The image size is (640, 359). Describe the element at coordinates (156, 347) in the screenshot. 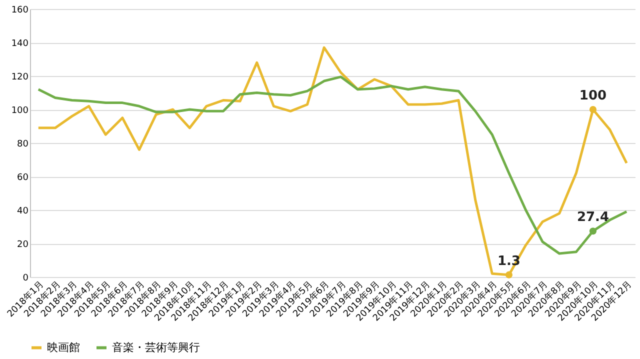

I see `legend-label: 音楽・芸術等興行` at that location.